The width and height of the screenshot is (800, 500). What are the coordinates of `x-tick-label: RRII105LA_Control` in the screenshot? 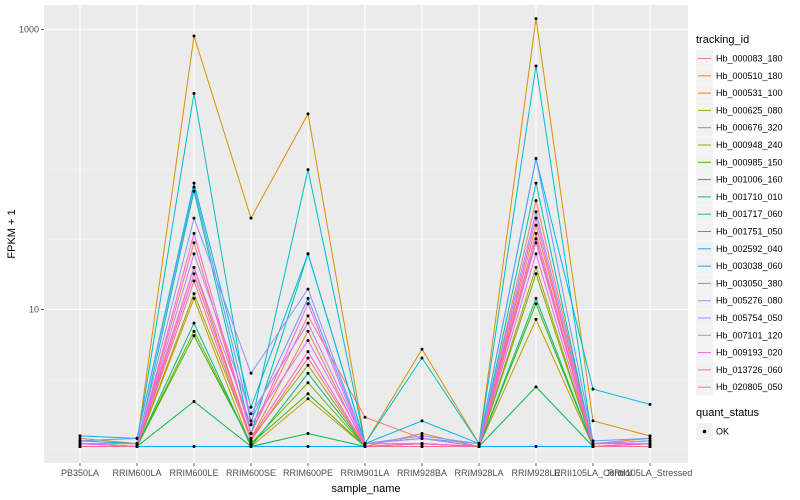 It's located at (593, 473).